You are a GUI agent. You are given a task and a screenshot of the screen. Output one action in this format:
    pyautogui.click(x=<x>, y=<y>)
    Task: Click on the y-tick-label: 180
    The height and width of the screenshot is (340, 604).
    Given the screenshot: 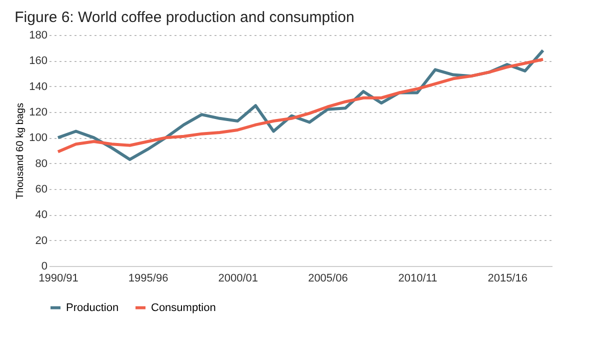 What is the action you would take?
    pyautogui.click(x=38, y=36)
    